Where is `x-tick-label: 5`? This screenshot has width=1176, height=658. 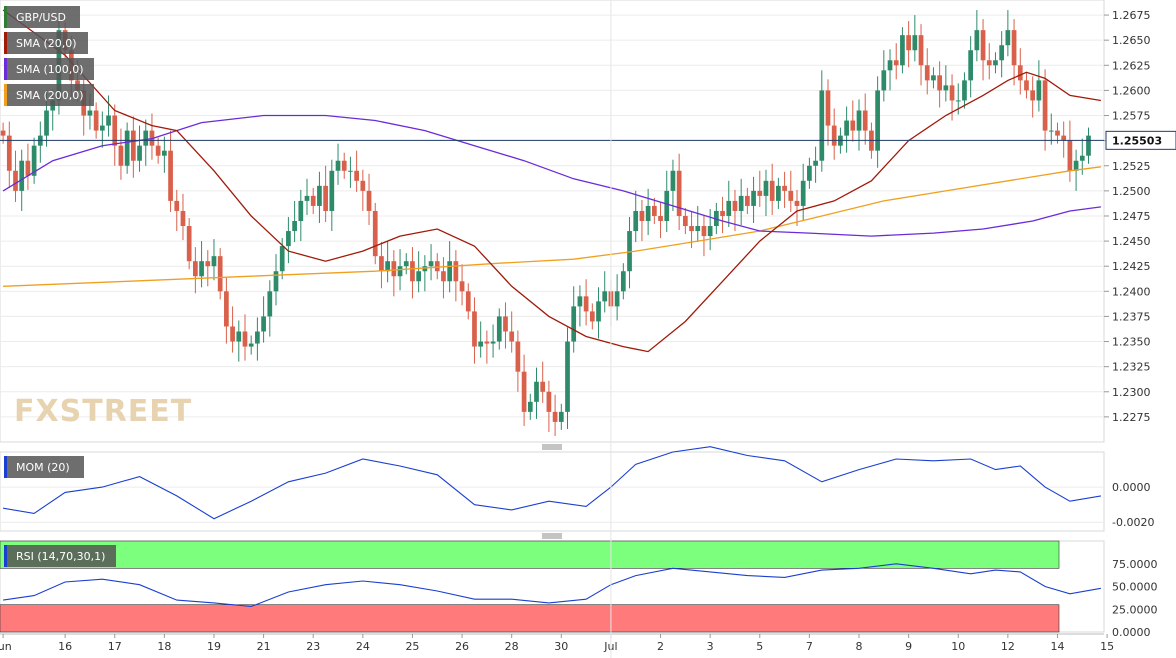 x-tick-label: 5 is located at coordinates (759, 646).